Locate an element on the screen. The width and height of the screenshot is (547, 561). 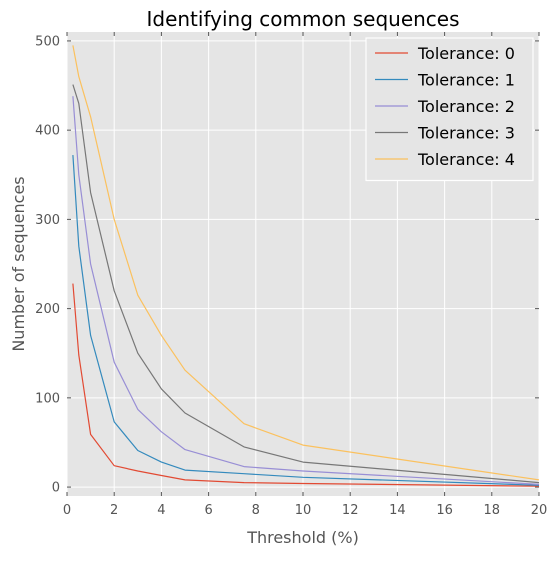
y-tick-label: 200 is located at coordinates (47, 309).